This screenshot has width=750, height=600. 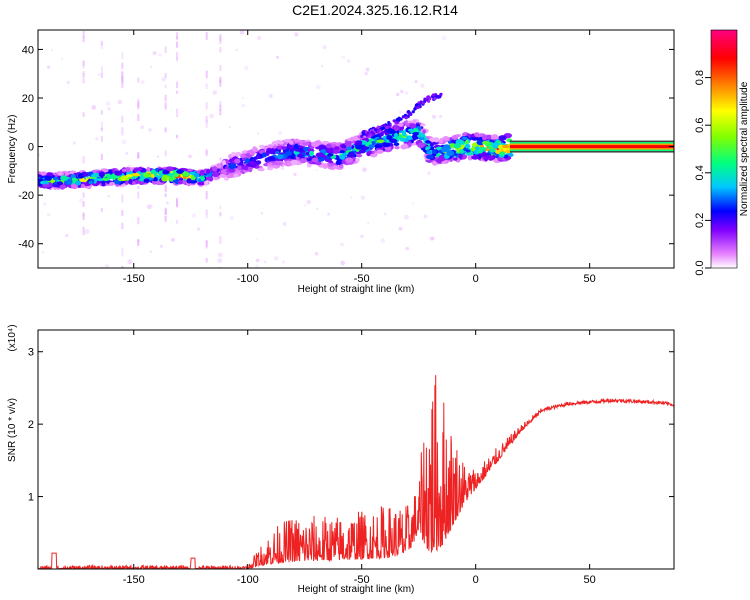 I want to click on spectrogram-x-axis-label: Height of straight line (km), so click(x=356, y=289).